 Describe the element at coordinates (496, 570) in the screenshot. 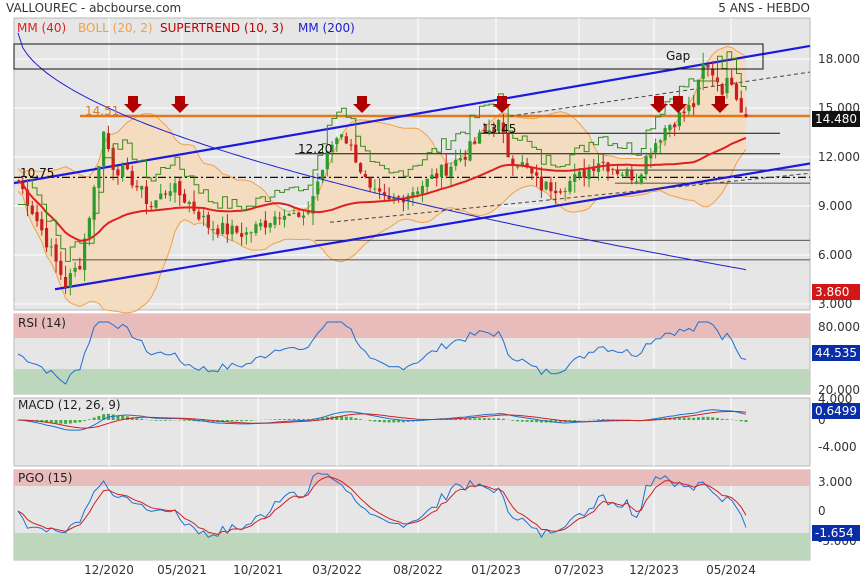

I see `x-tick-label: 01/2023` at that location.